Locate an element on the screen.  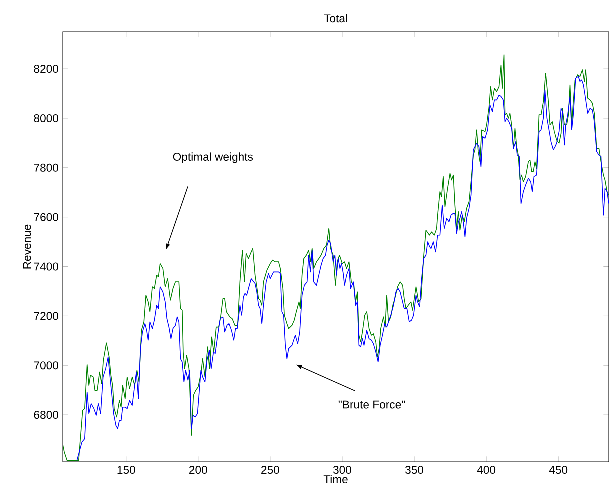
chart-title: Total is located at coordinates (336, 18).